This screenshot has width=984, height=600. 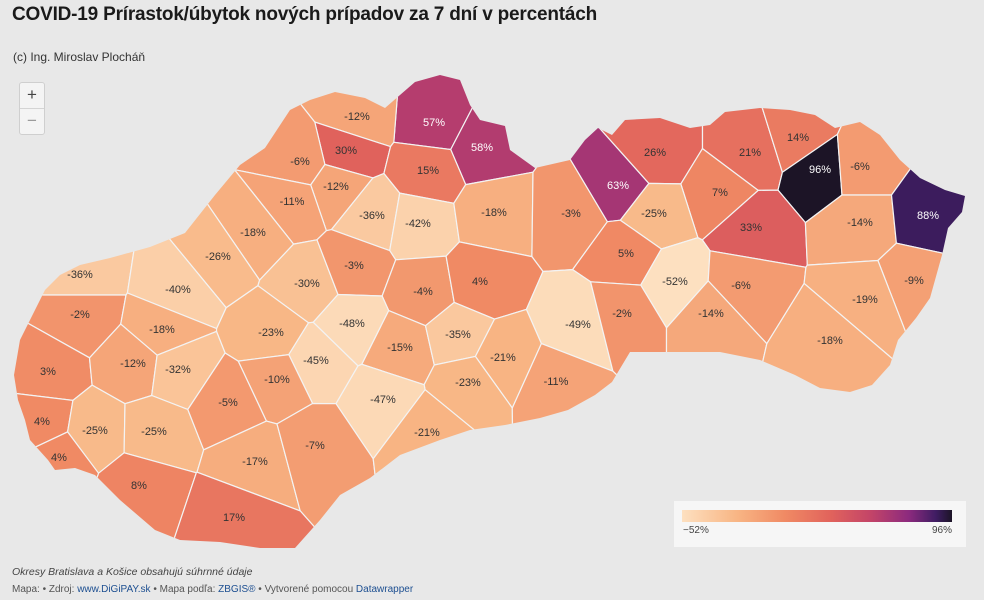 I want to click on legend-max-label: 96%, so click(x=941, y=530).